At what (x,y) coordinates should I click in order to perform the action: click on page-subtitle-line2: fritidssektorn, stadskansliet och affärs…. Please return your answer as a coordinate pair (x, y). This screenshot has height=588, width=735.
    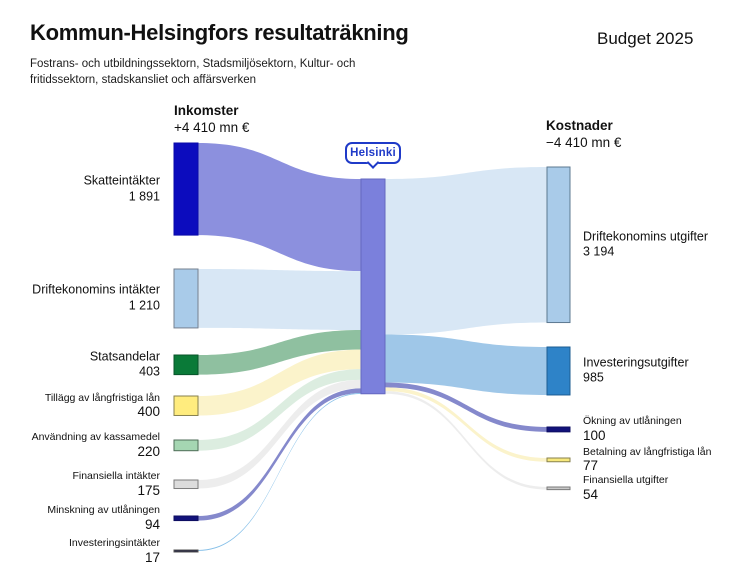
    Looking at the image, I should click on (143, 80).